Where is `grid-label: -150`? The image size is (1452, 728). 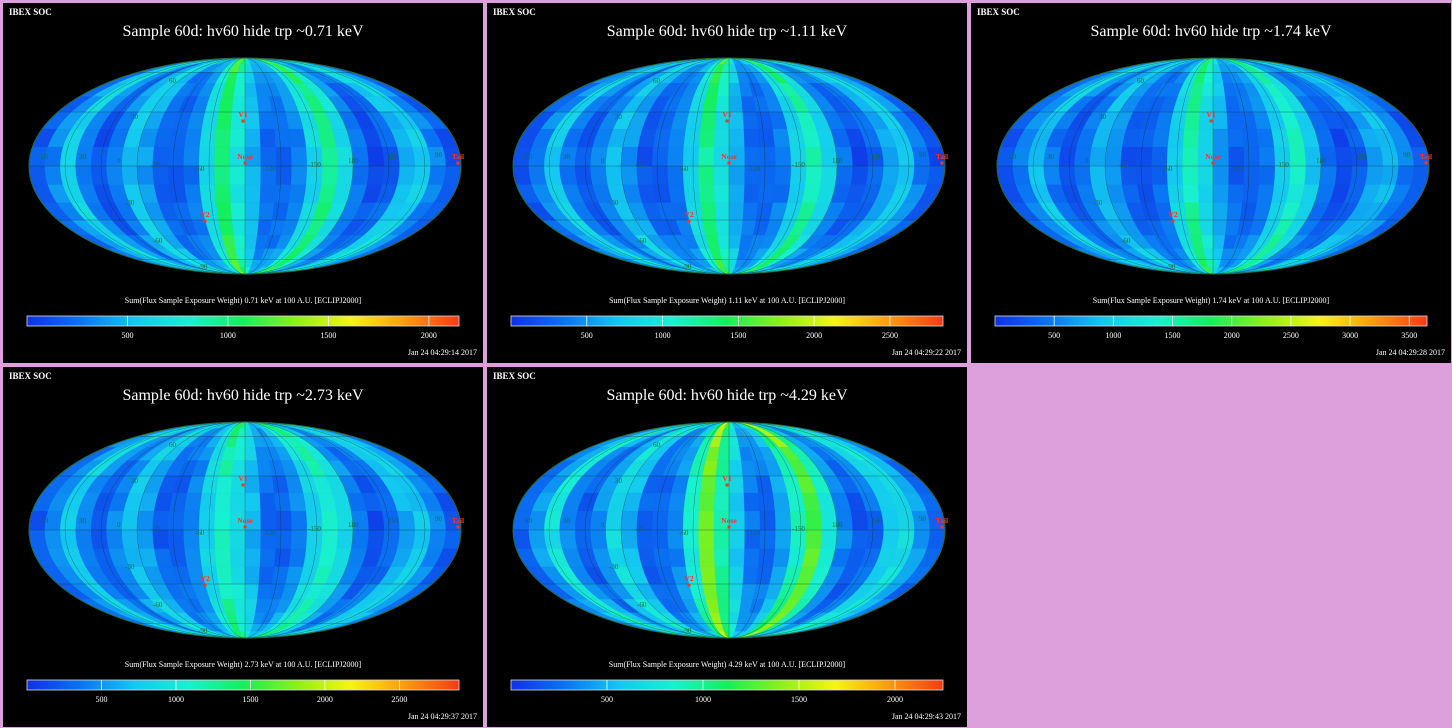 grid-label: -150 is located at coordinates (314, 165).